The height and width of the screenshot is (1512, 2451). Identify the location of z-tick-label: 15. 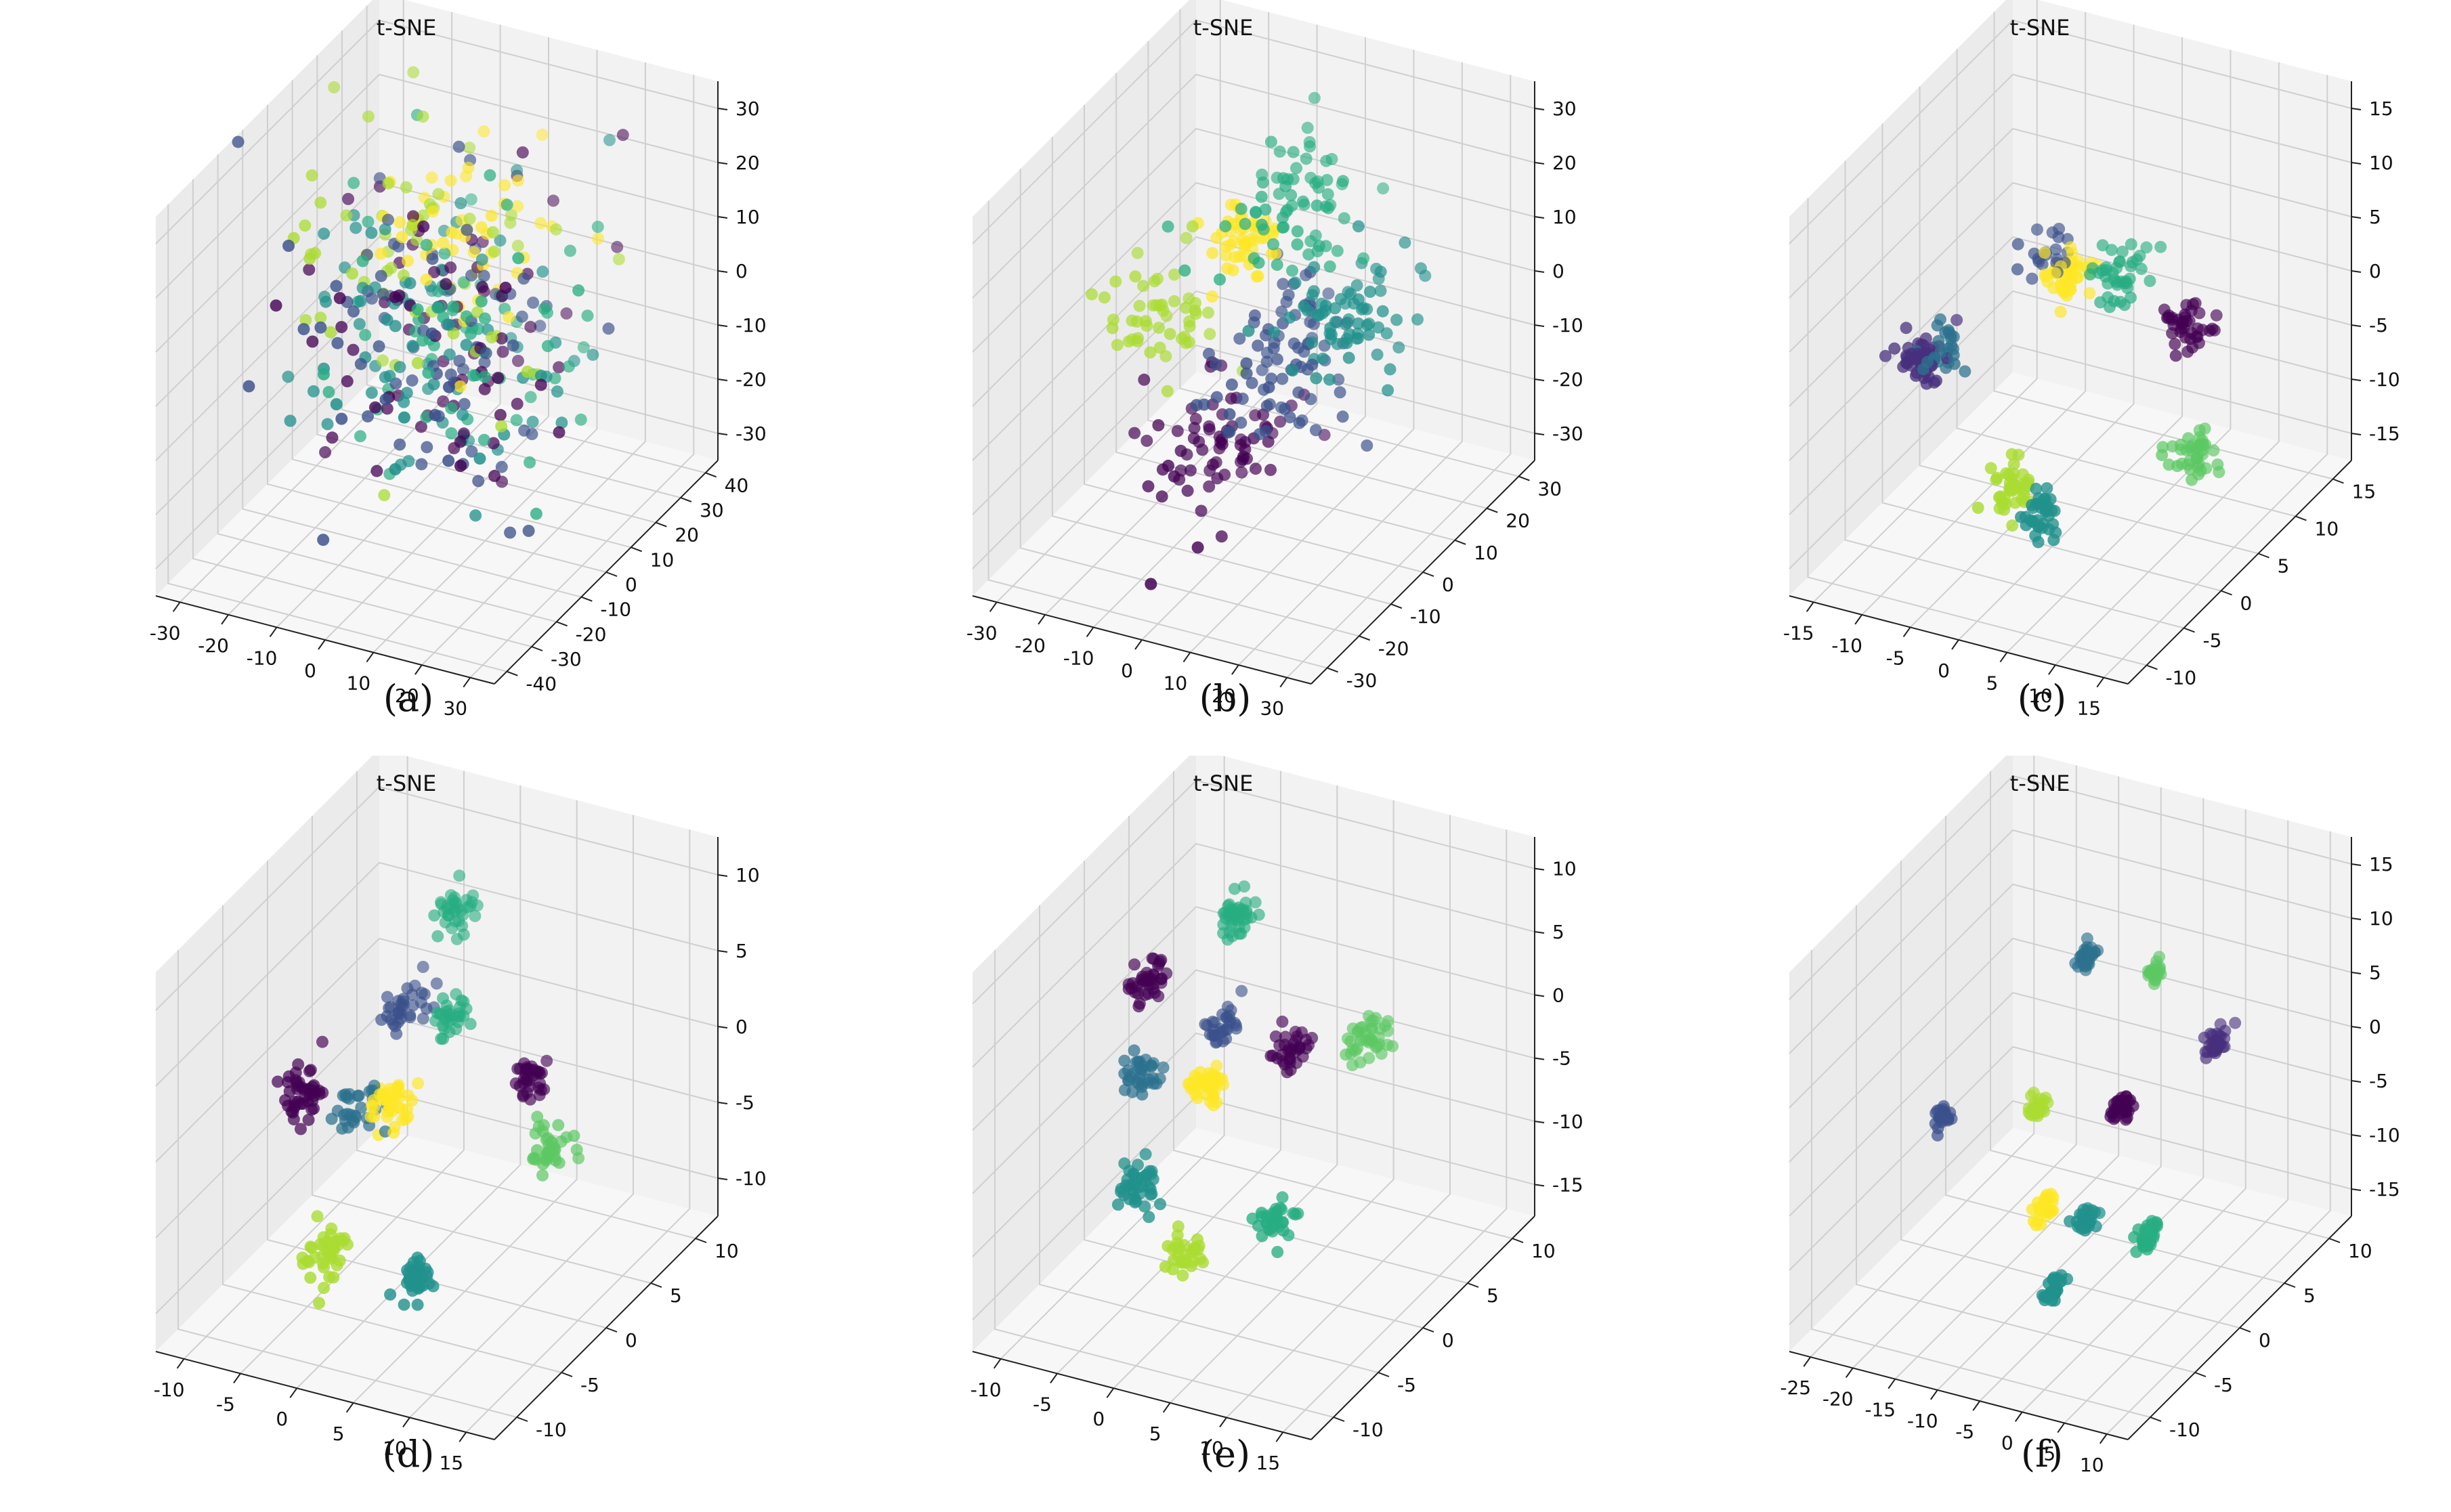
(2381, 864).